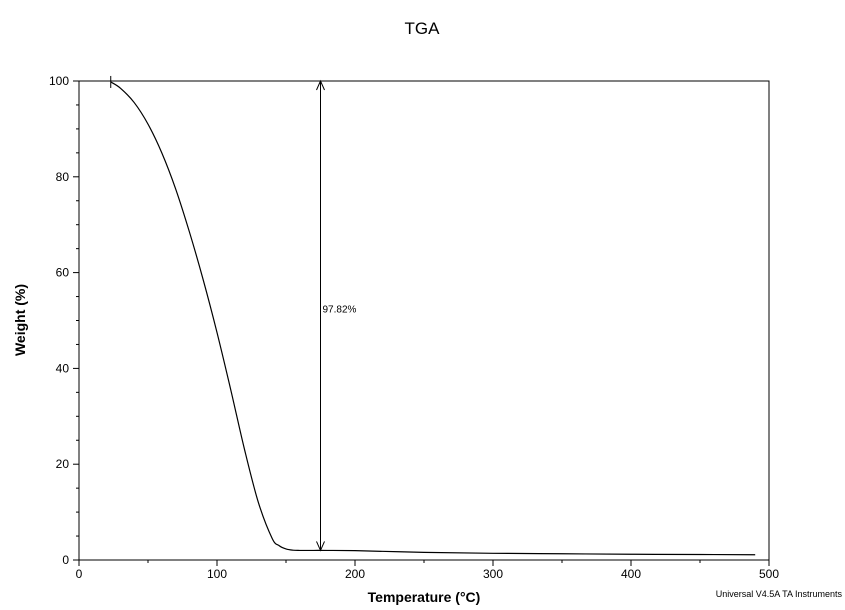  Describe the element at coordinates (424, 597) in the screenshot. I see `x-axis-label: Temperature (°C)` at that location.